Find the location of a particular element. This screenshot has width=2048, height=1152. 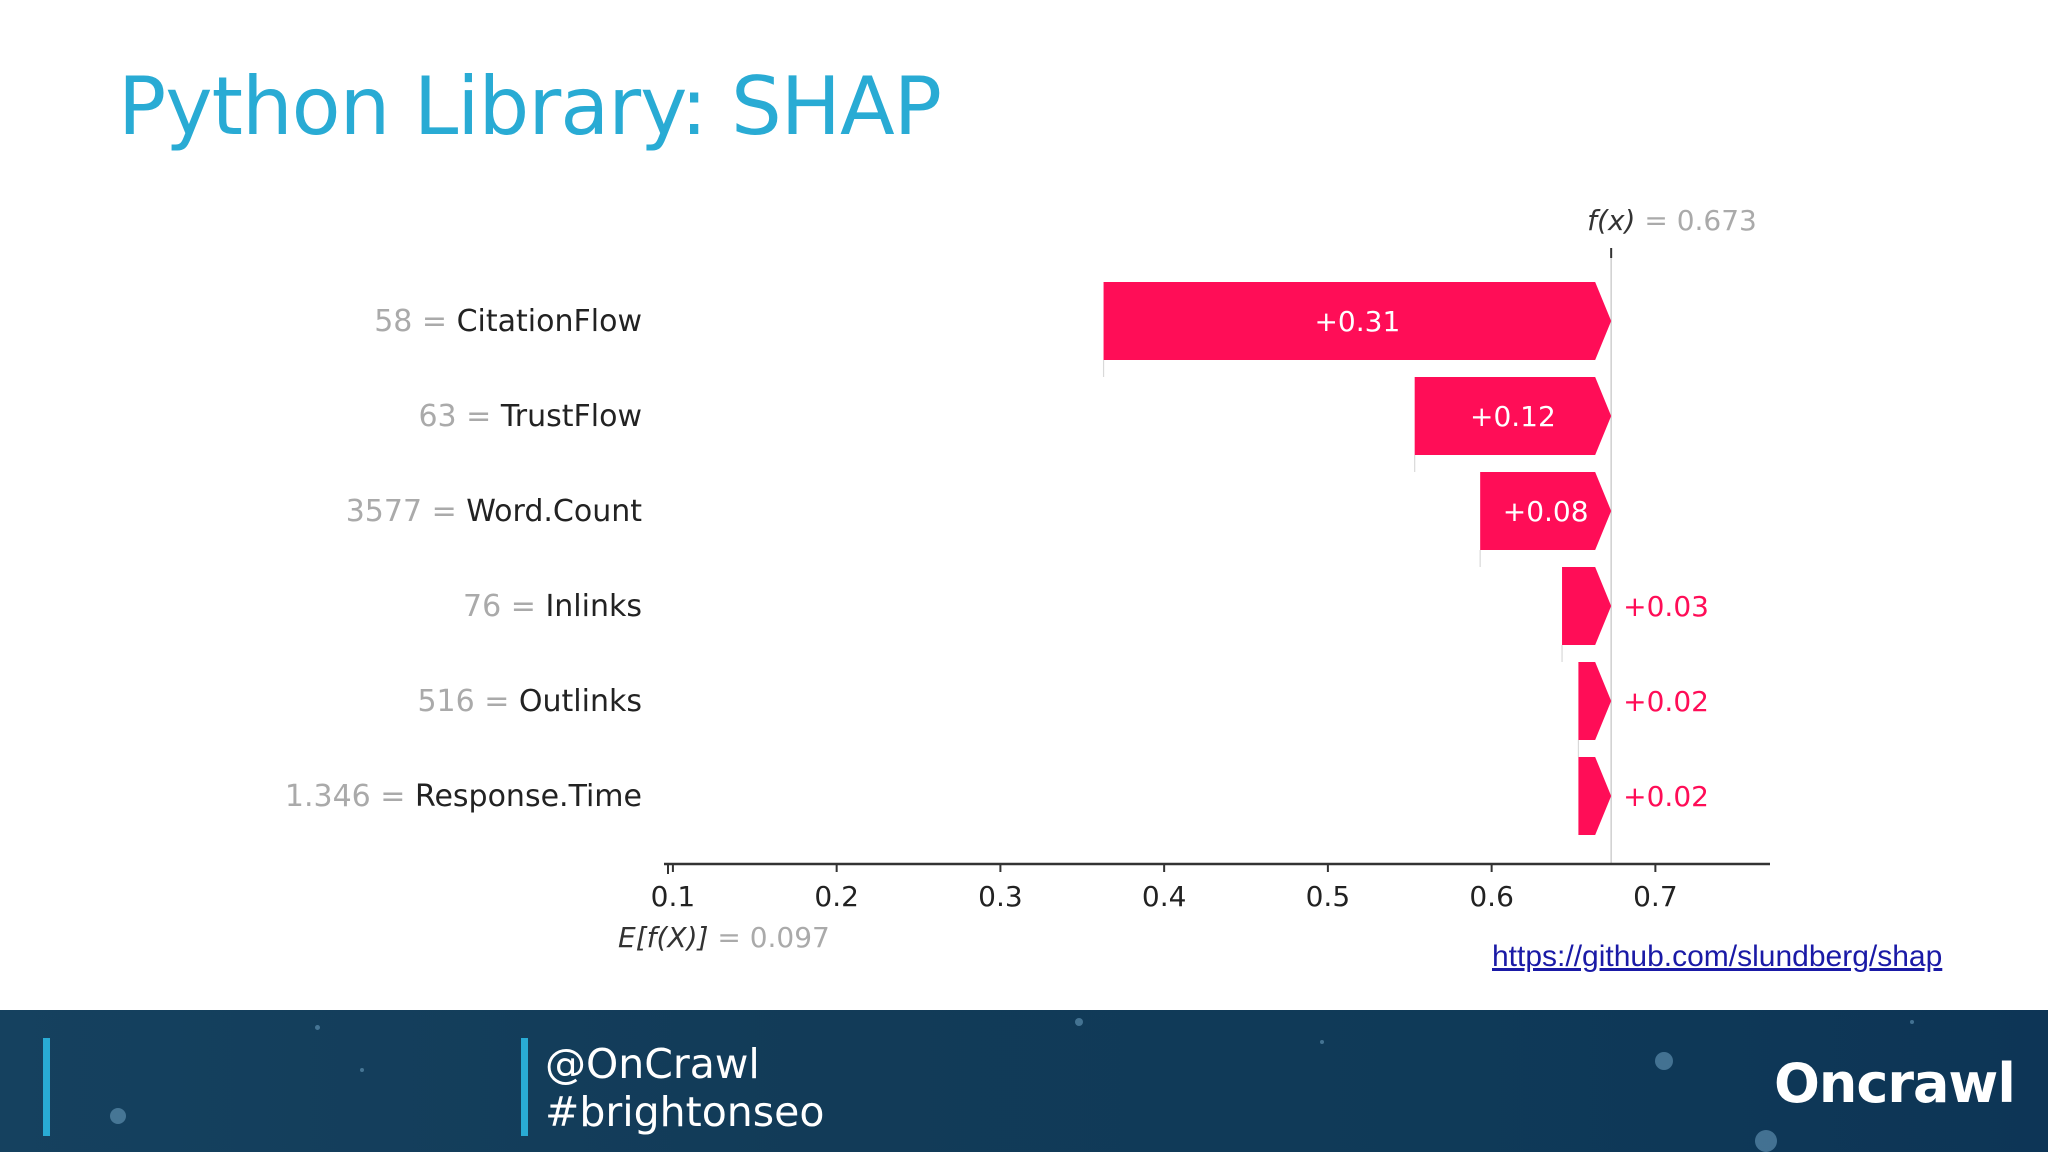

contribution-label: +0.08 is located at coordinates (1546, 511).